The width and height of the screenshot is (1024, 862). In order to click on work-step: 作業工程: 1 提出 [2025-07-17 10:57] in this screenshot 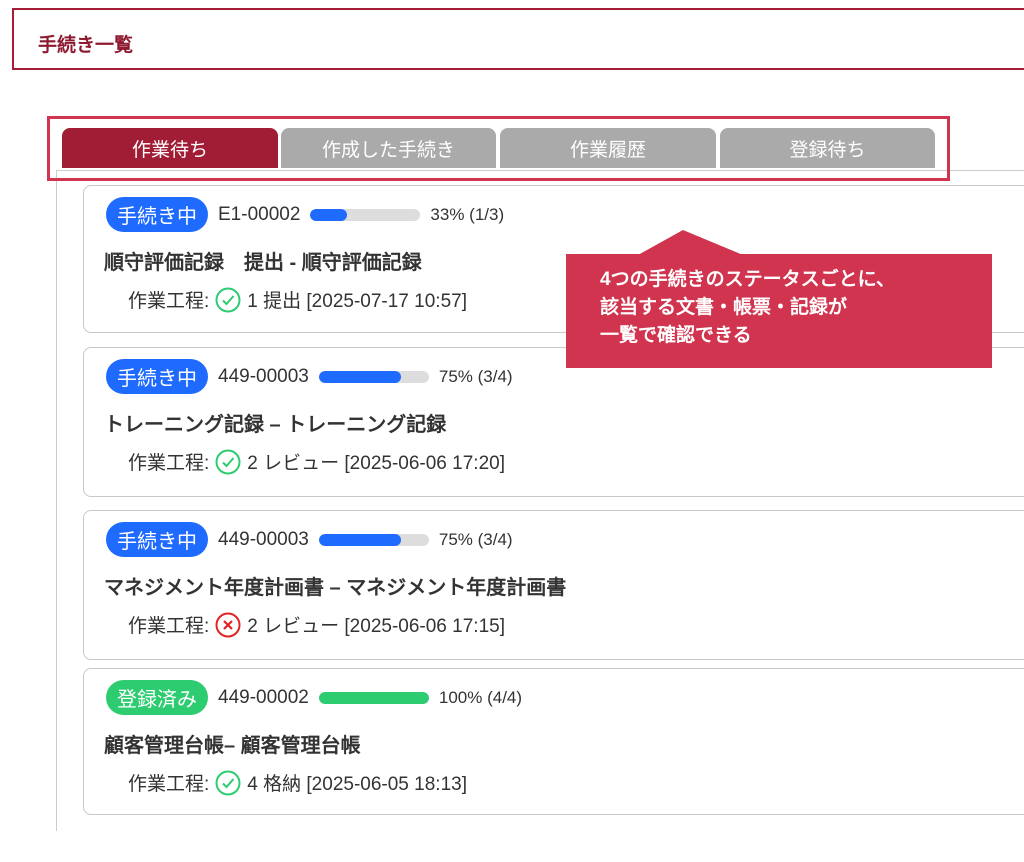, I will do `click(297, 299)`.